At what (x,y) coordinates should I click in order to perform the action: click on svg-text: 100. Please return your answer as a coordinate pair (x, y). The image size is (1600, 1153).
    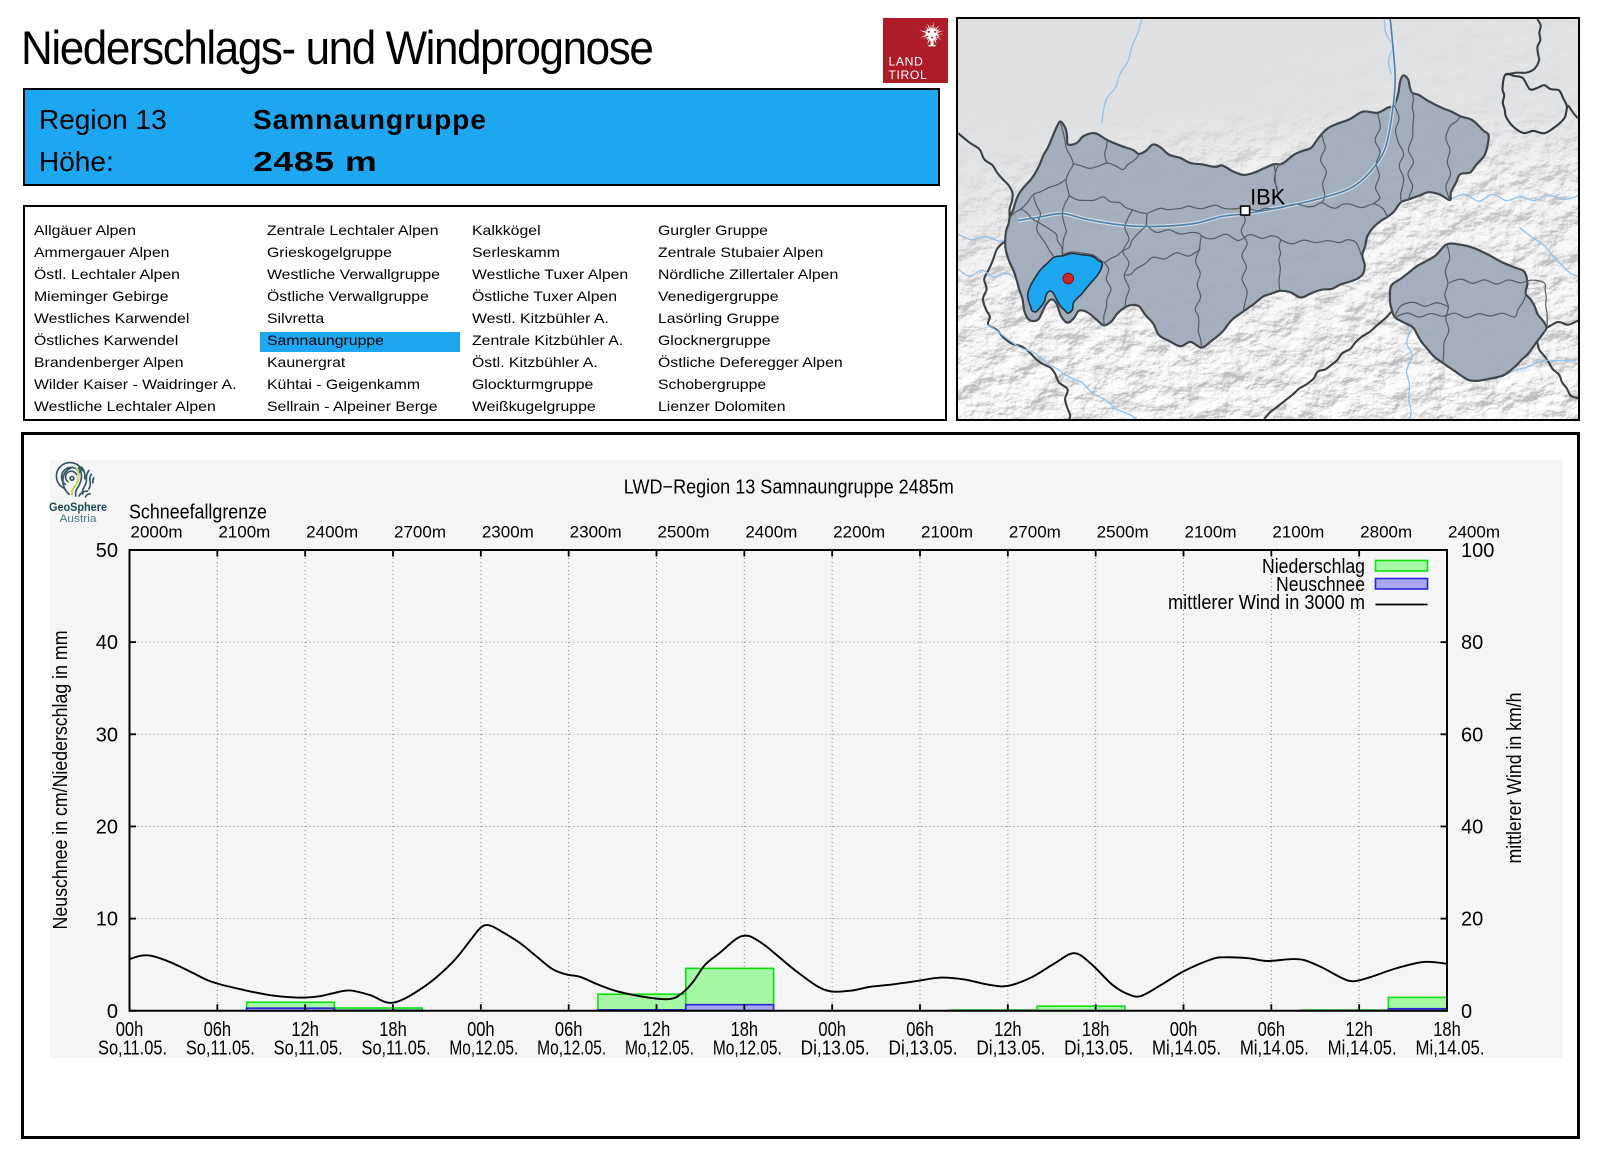
    Looking at the image, I should click on (1477, 551).